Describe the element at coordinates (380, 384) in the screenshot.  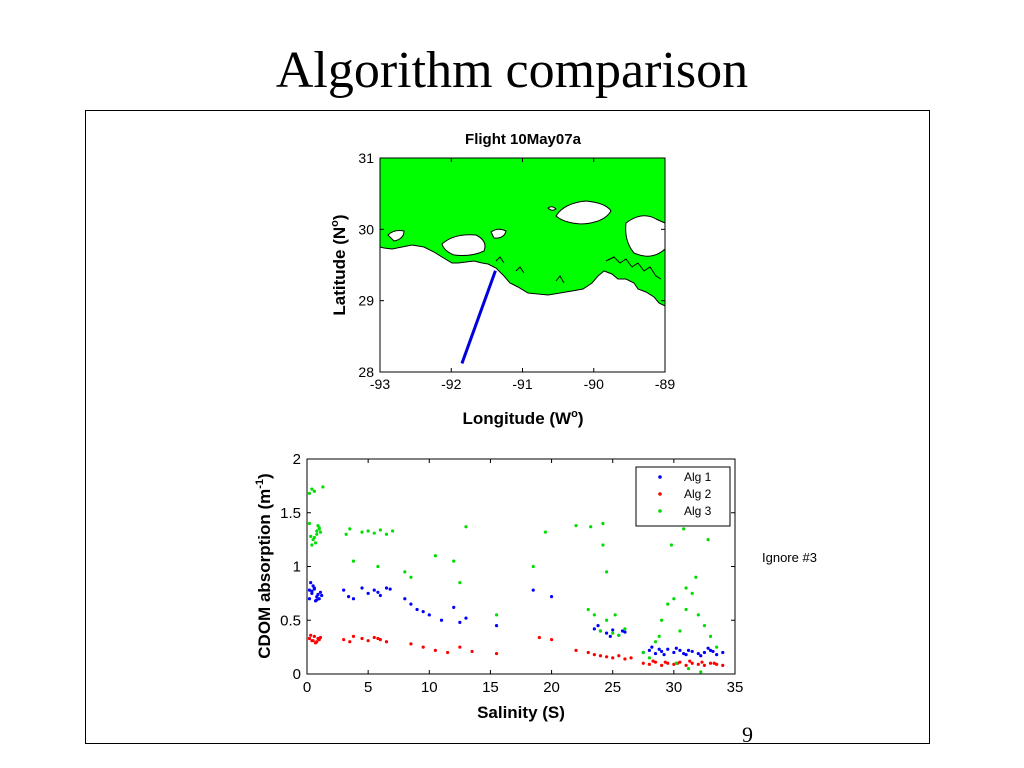
I see `map-x-tick-label: -93` at that location.